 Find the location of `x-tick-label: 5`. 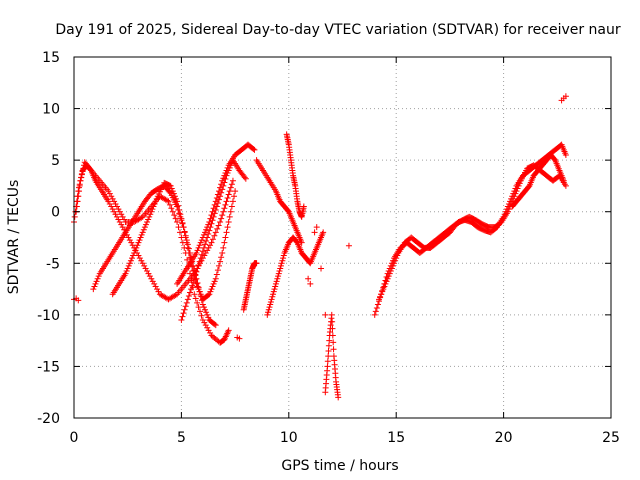

x-tick-label: 5 is located at coordinates (181, 438).